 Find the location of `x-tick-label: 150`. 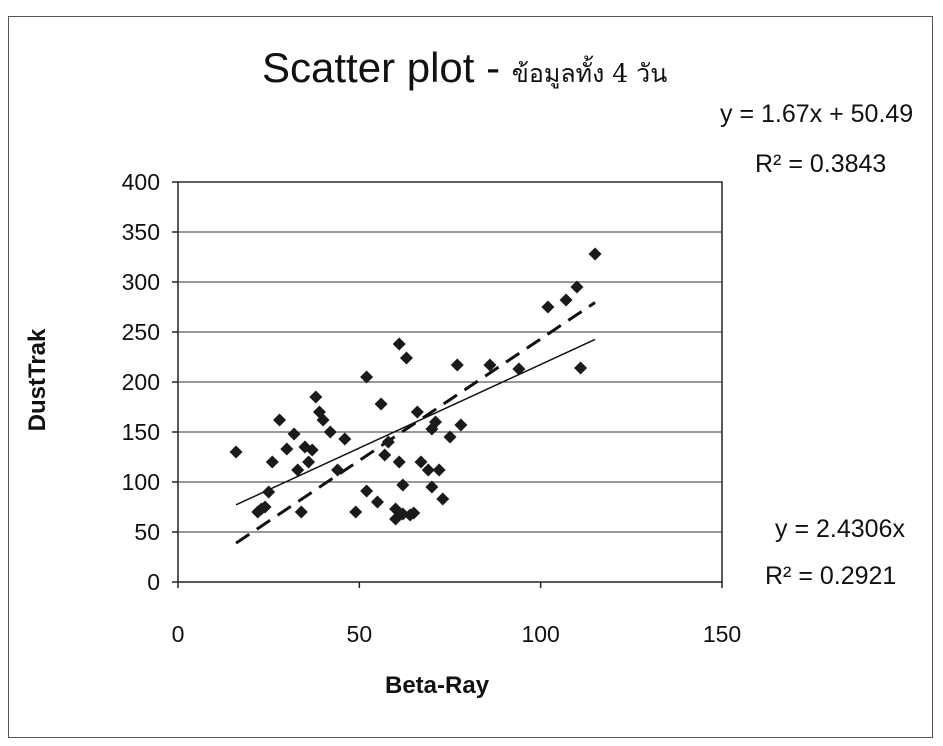

x-tick-label: 150 is located at coordinates (722, 634).